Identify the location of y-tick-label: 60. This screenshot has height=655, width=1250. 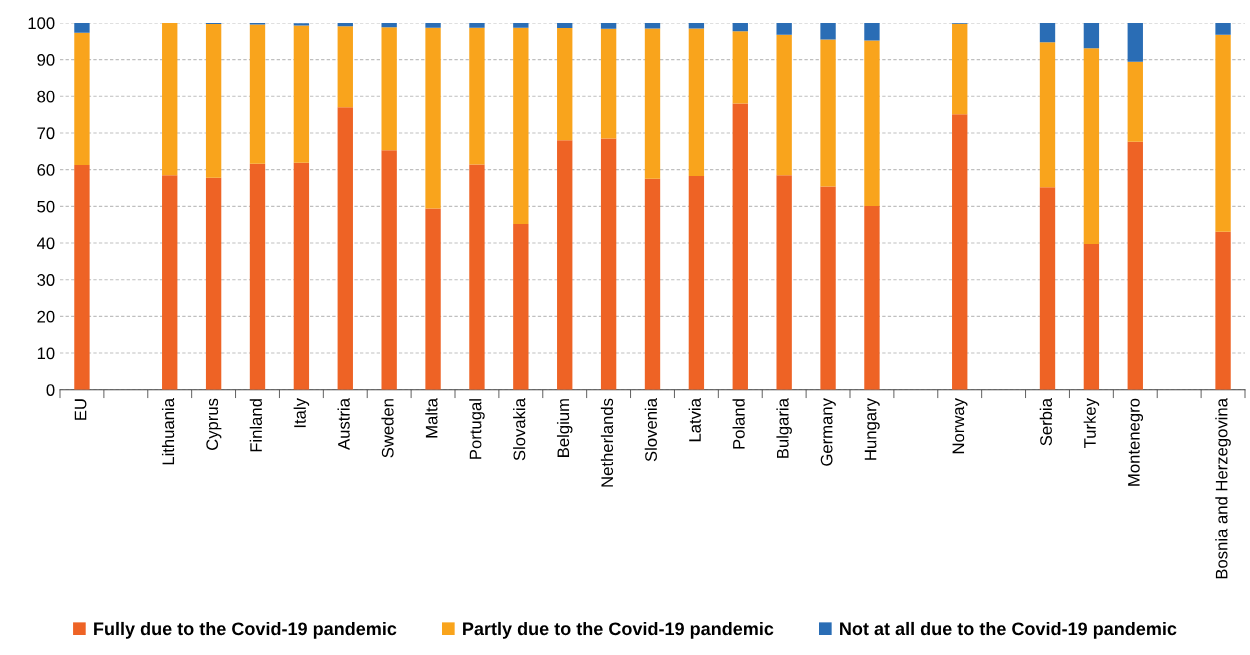
(46, 170).